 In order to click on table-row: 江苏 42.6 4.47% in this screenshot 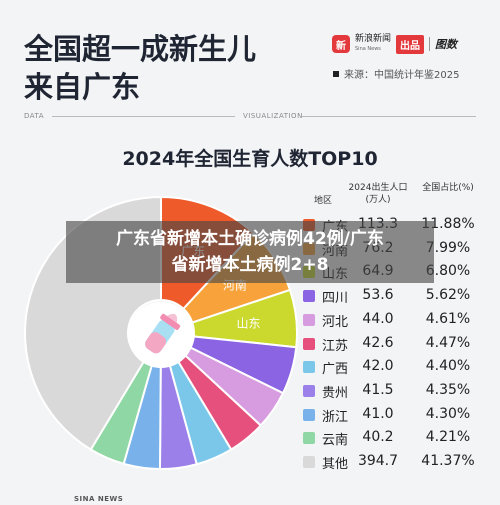, I will do `click(393, 344)`.